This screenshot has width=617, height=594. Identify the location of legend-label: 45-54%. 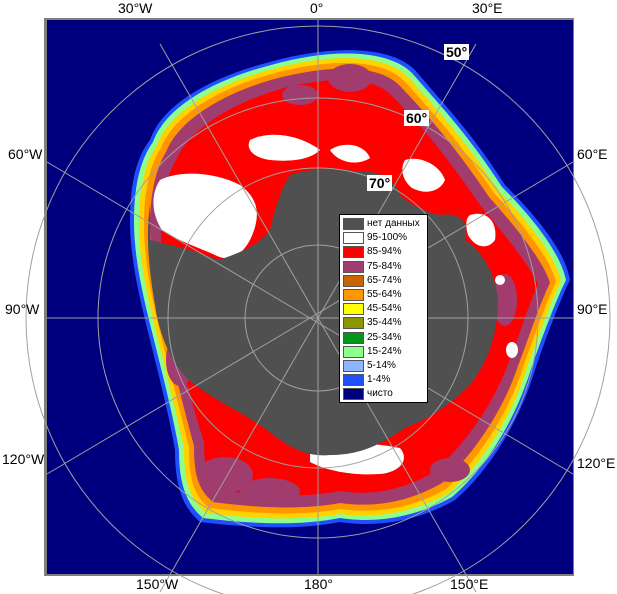
(384, 309).